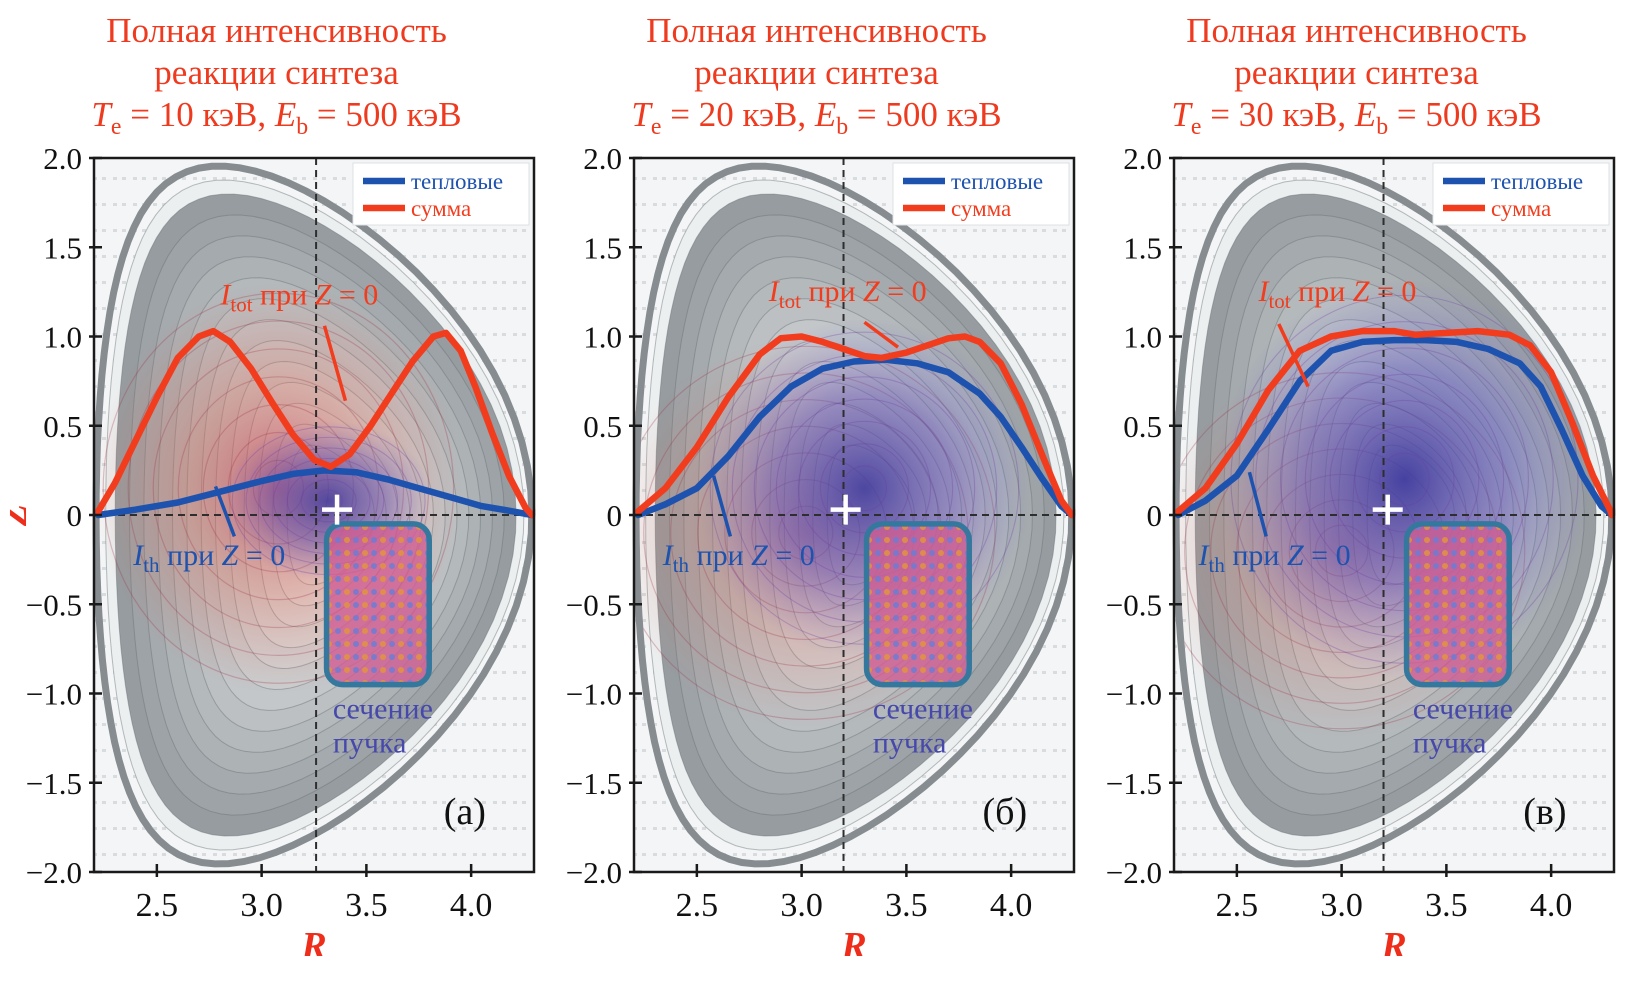 This screenshot has height=998, width=1633. Describe the element at coordinates (816, 72) in the screenshot. I see `panel-b-title-line2: реакции синтеза` at that location.